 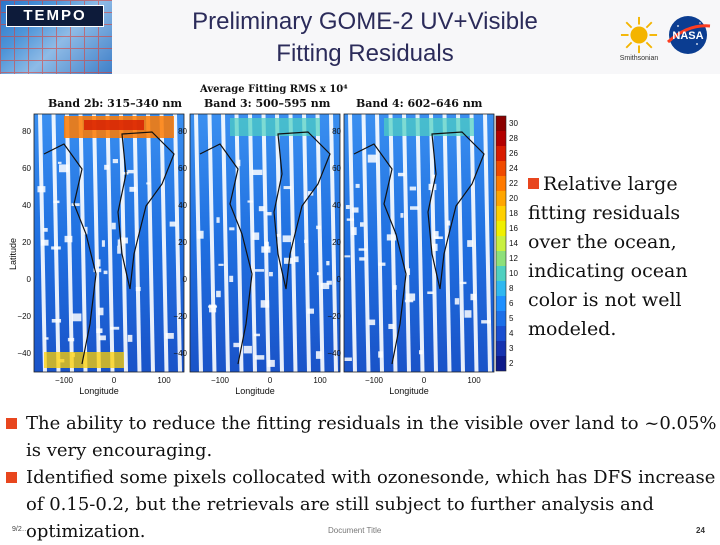 I want to click on lat-tick-label: 0, so click(x=339, y=279).